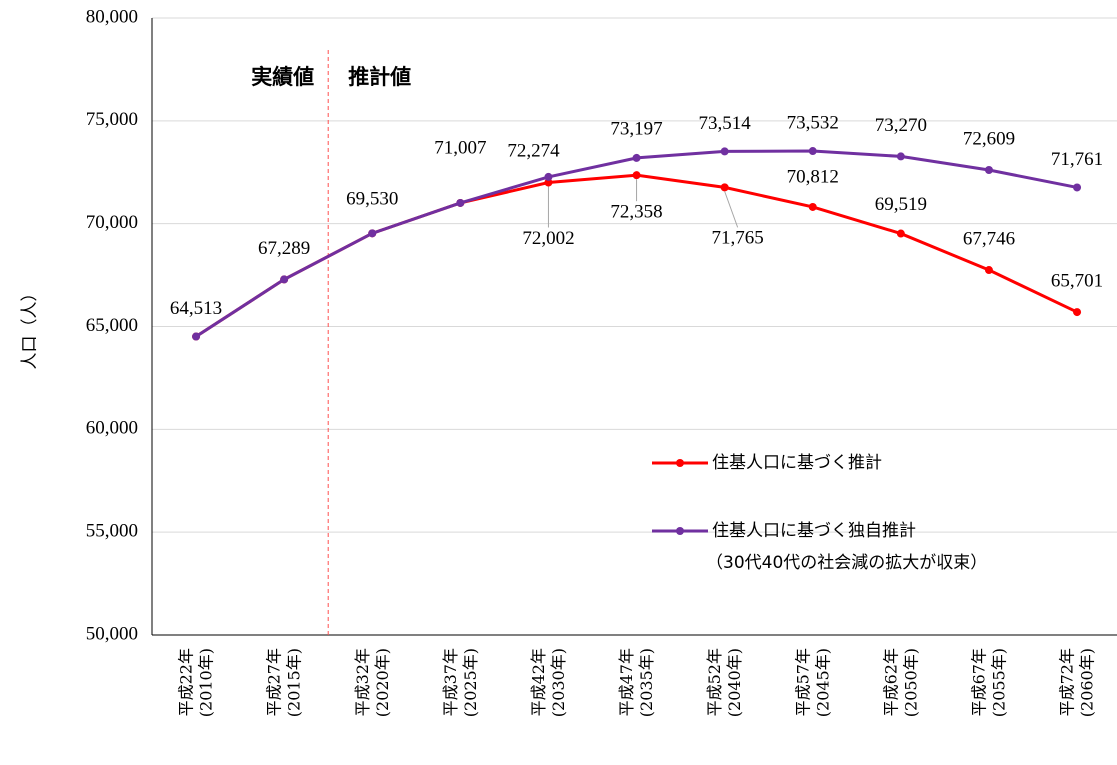  I want to click on x-tick-label: (2020年), so click(382, 682).